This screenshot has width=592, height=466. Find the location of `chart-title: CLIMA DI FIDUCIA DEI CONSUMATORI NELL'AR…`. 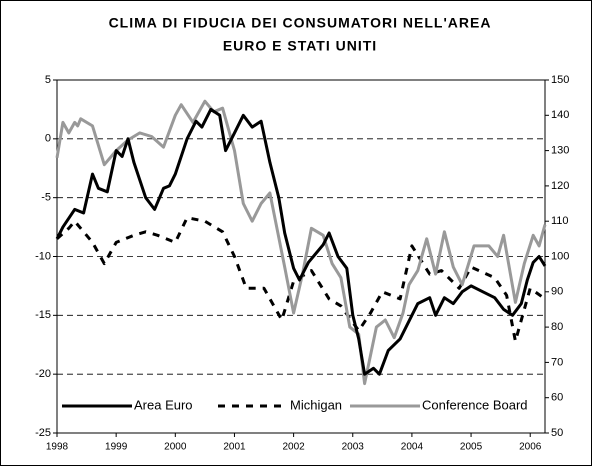

chart-title: CLIMA DI FIDUCIA DEI CONSUMATORI NELL'AR… is located at coordinates (300, 23).